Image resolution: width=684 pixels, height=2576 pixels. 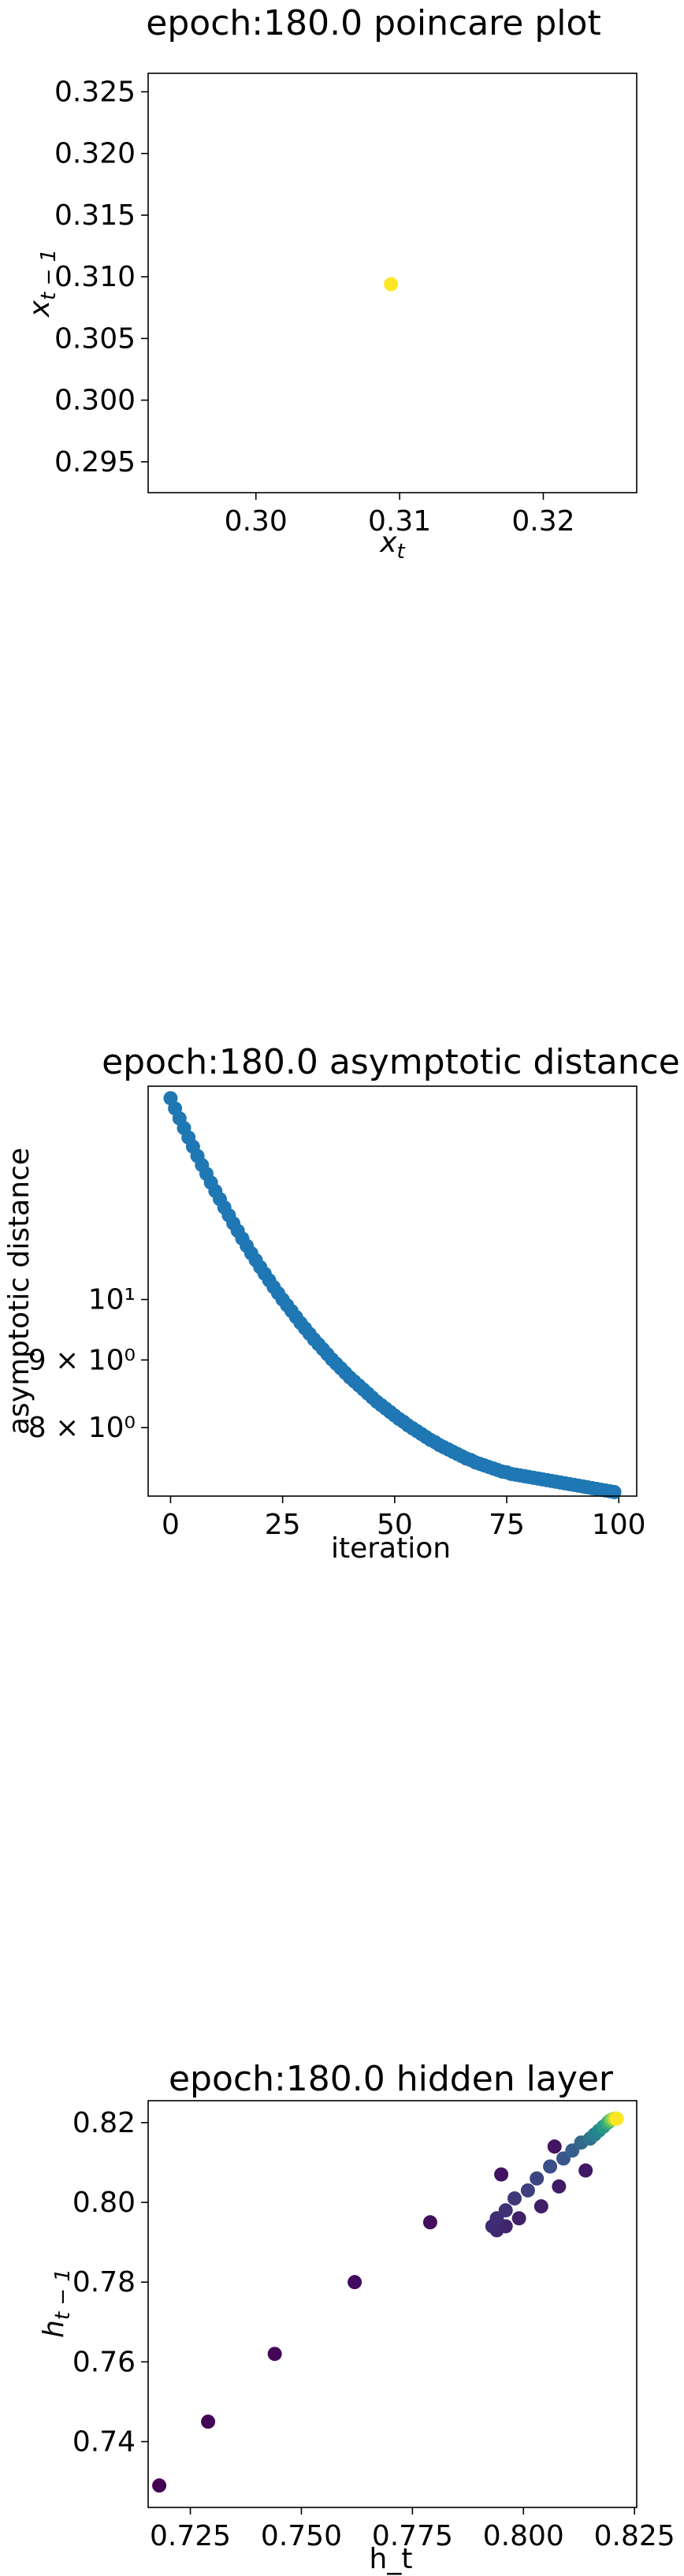 What do you see at coordinates (112, 1300) in the screenshot?
I see `y-tick-label: 10¹` at bounding box center [112, 1300].